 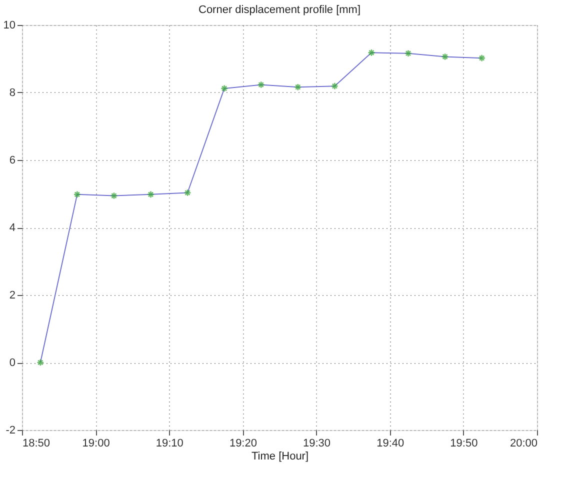 What do you see at coordinates (317, 444) in the screenshot?
I see `x-tick-label: 19:30` at bounding box center [317, 444].